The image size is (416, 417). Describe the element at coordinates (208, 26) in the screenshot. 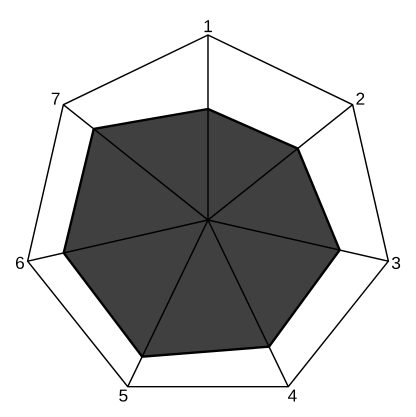

I see `spoke-label: 1` at that location.